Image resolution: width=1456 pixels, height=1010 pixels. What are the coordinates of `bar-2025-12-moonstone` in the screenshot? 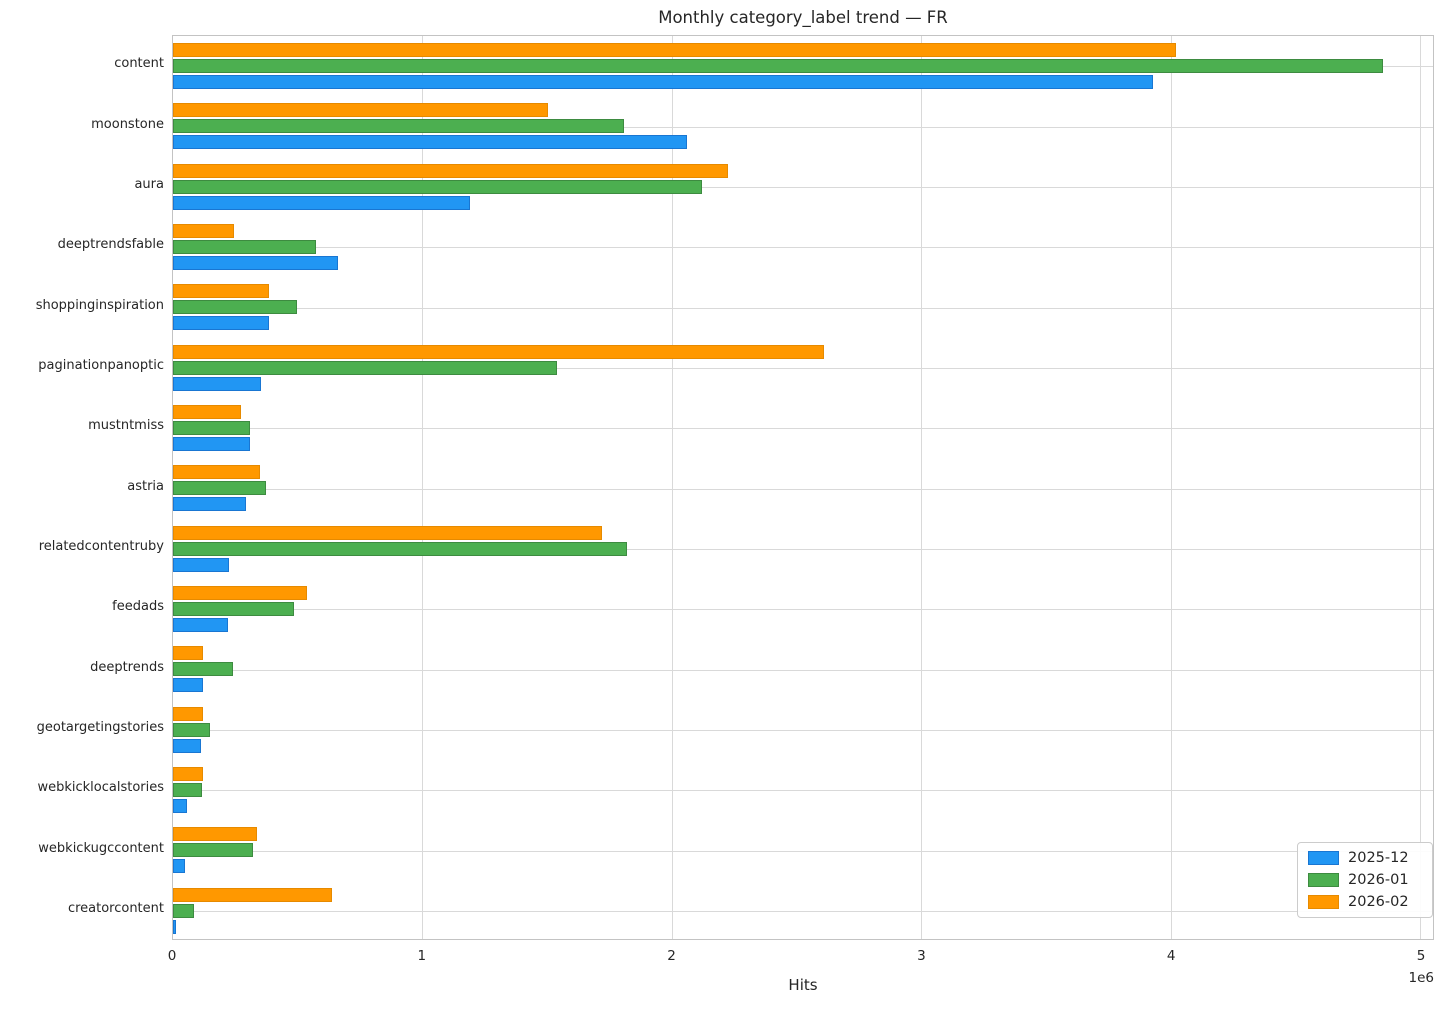 It's located at (430, 142).